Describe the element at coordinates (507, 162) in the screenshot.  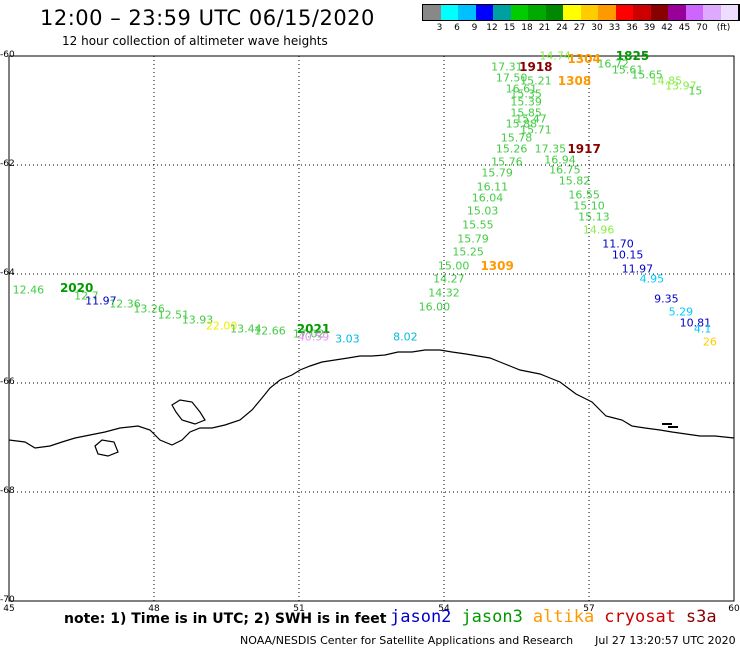
I see `wave-height-label: 15.76` at that location.